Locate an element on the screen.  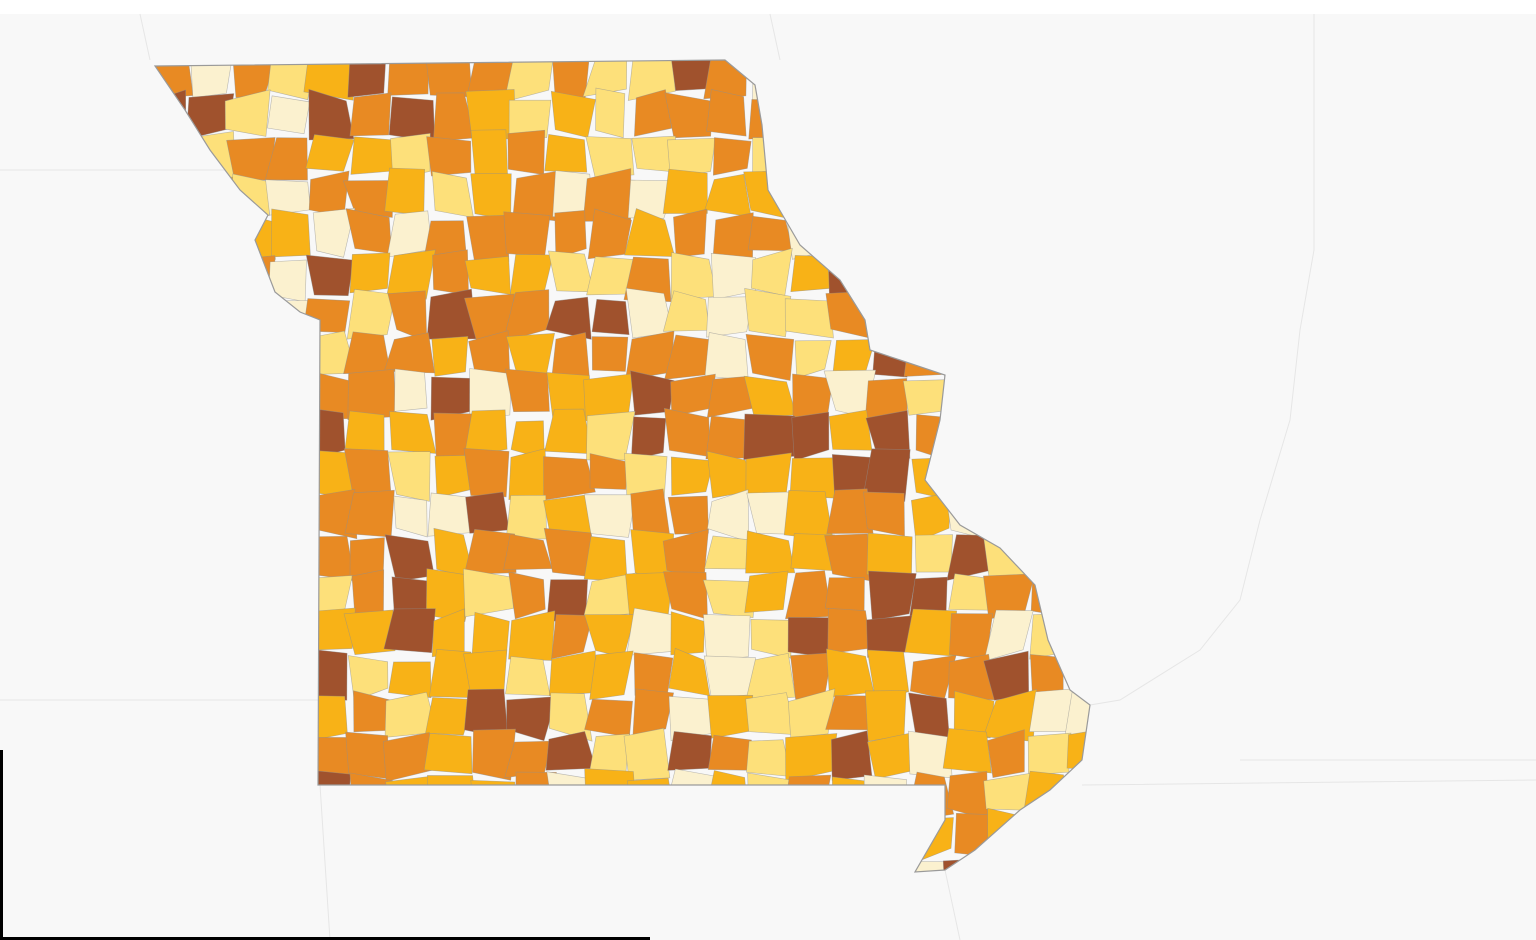
edge-bar is located at coordinates (1, 845).